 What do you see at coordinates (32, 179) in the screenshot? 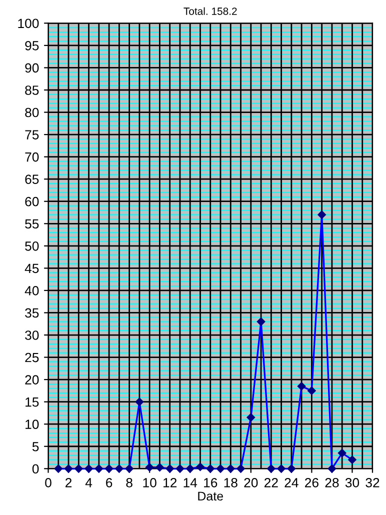
I see `y-tick-label: 65` at bounding box center [32, 179].